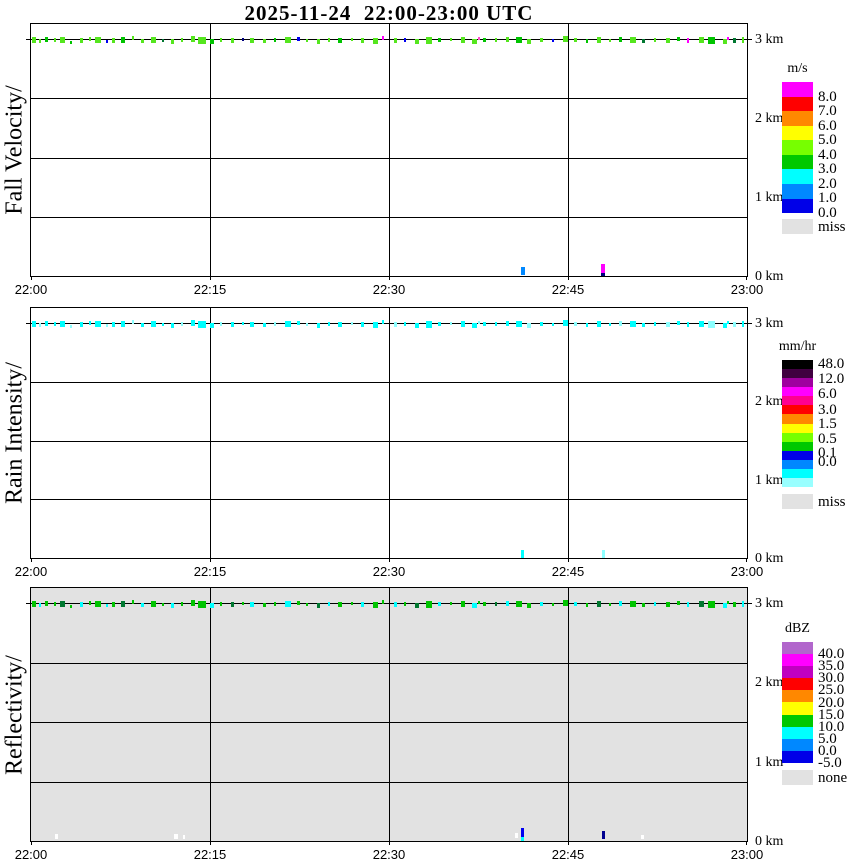 The image size is (850, 868). I want to click on y-axis-km-label: 3 km, so click(769, 323).